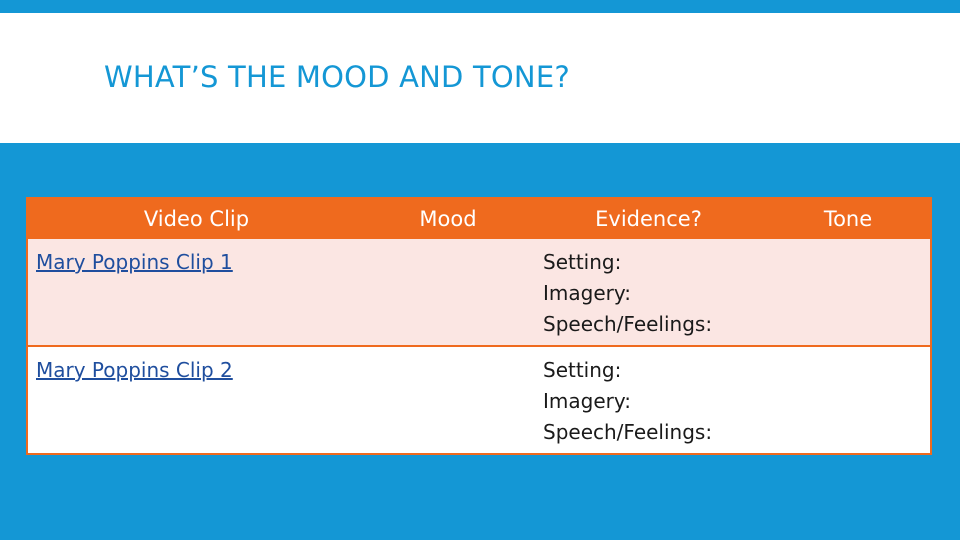 Image resolution: width=960 pixels, height=540 pixels. I want to click on clip-link-2: Mary Poppins Clip 2, so click(134, 370).